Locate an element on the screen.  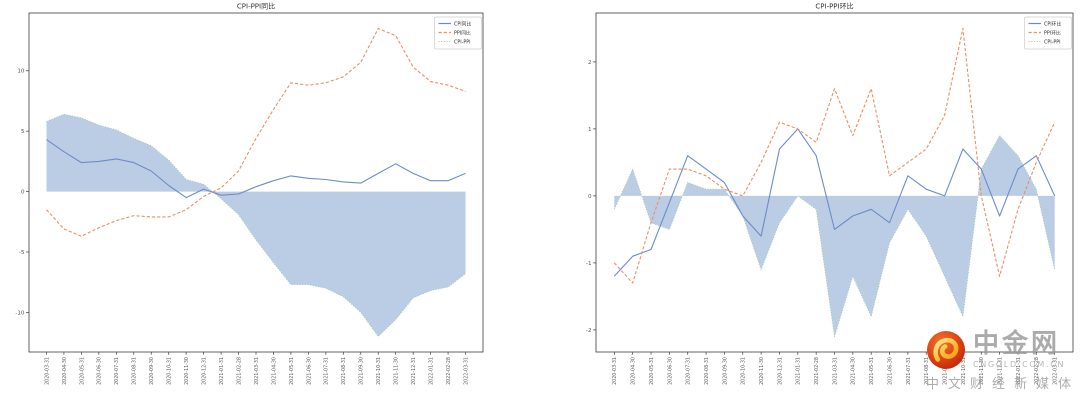
y-tick-label: 2 is located at coordinates (590, 63).